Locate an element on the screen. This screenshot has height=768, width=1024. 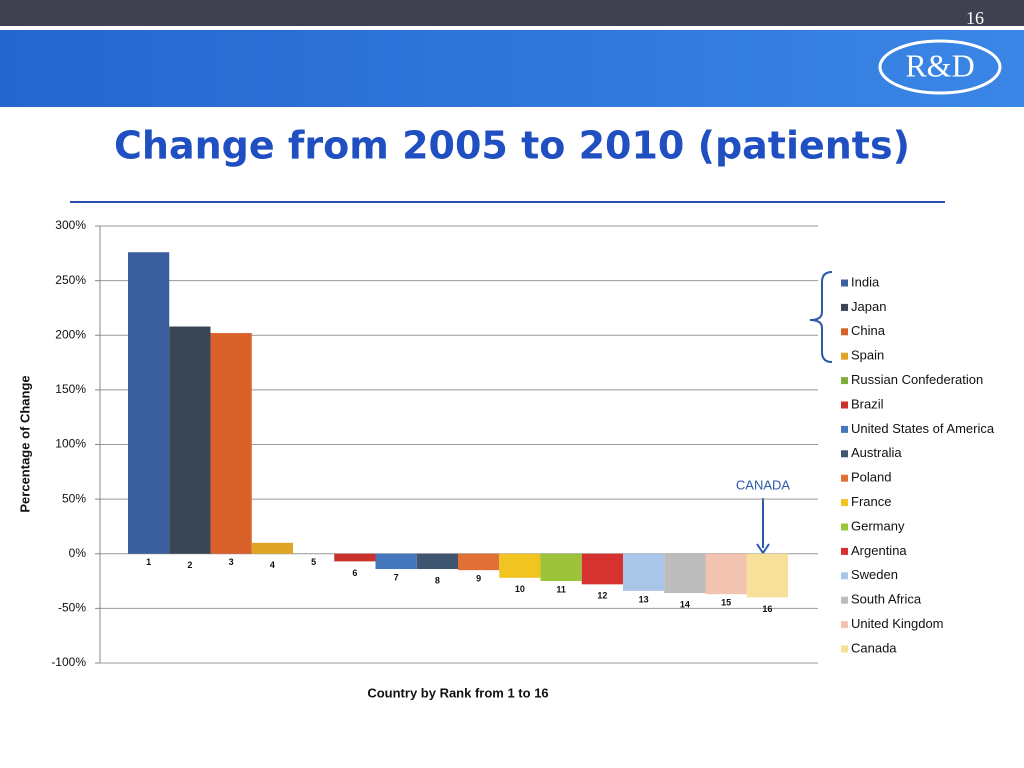
x-tick-label: 8 is located at coordinates (437, 580).